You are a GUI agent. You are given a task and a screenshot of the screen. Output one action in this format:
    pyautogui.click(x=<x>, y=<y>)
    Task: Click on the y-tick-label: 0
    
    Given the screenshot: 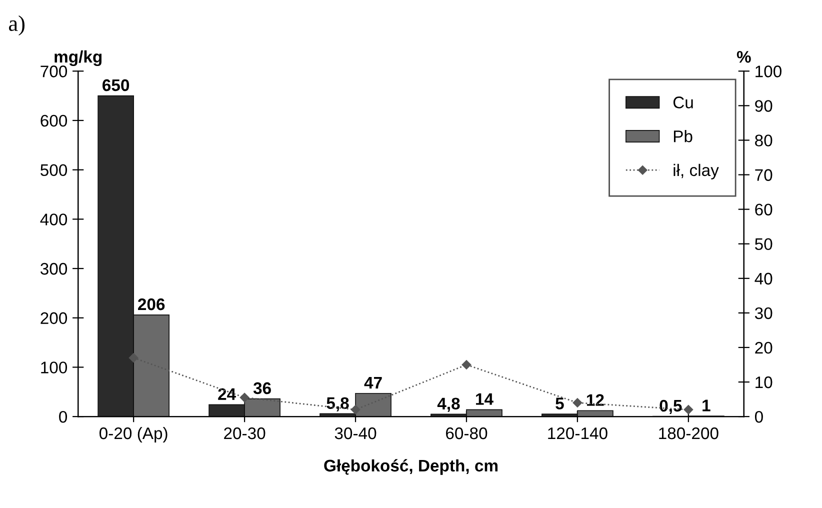 What is the action you would take?
    pyautogui.click(x=63, y=416)
    